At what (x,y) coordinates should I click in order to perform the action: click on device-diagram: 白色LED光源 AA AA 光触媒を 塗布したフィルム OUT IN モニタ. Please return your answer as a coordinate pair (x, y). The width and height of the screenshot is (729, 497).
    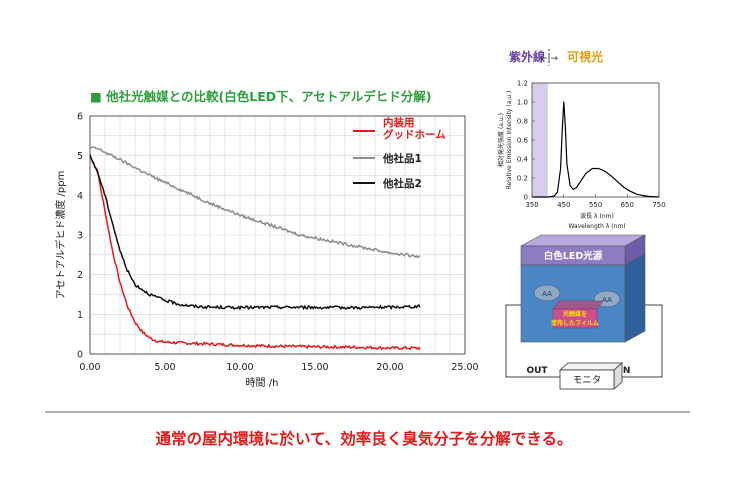
    Looking at the image, I should click on (584, 312).